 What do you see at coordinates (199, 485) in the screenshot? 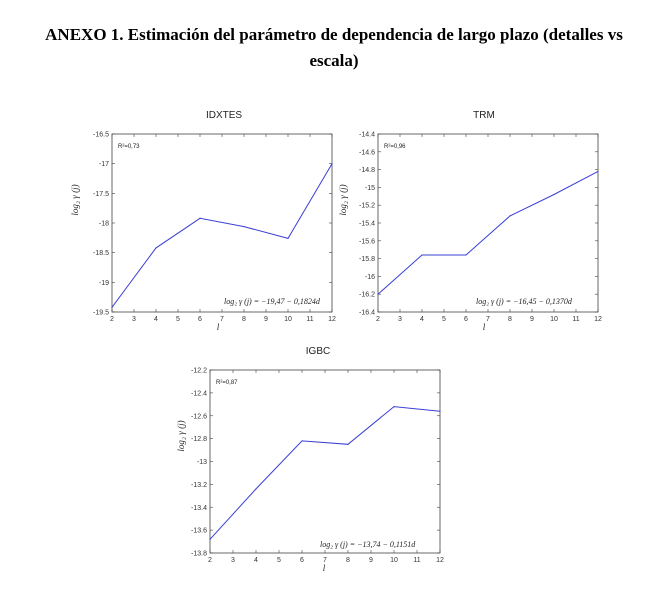
I see `y-tick-label: -13.2` at bounding box center [199, 485].